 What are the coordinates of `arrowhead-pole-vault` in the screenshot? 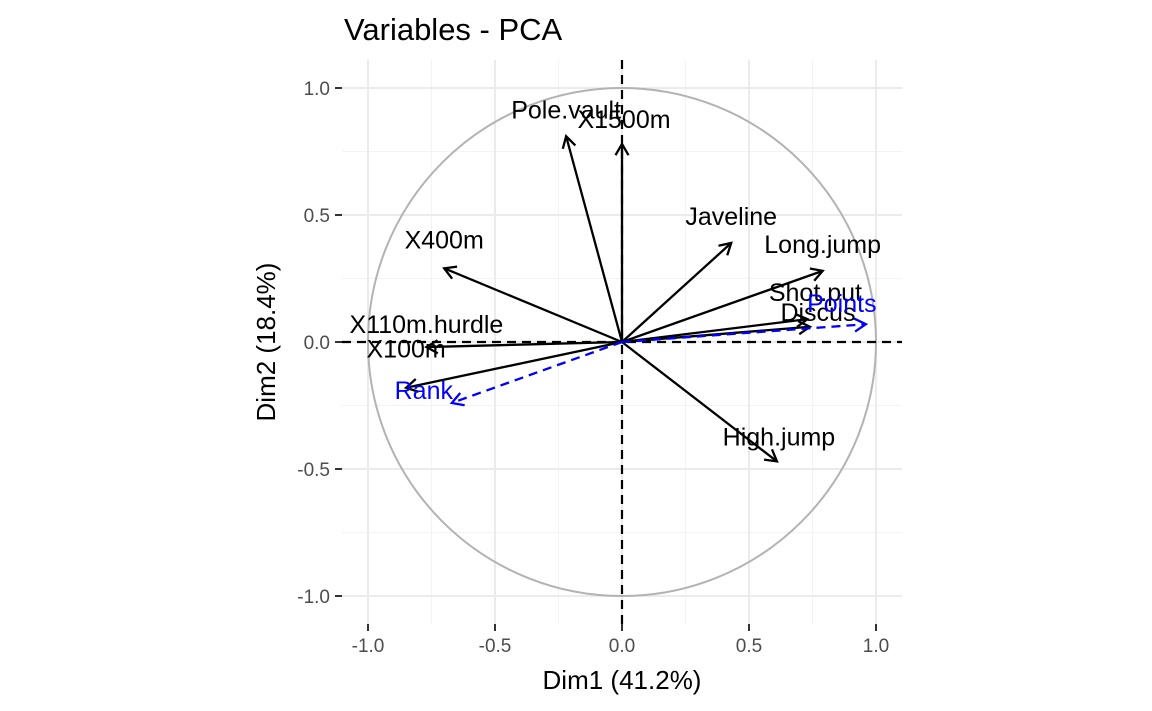 It's located at (569, 142).